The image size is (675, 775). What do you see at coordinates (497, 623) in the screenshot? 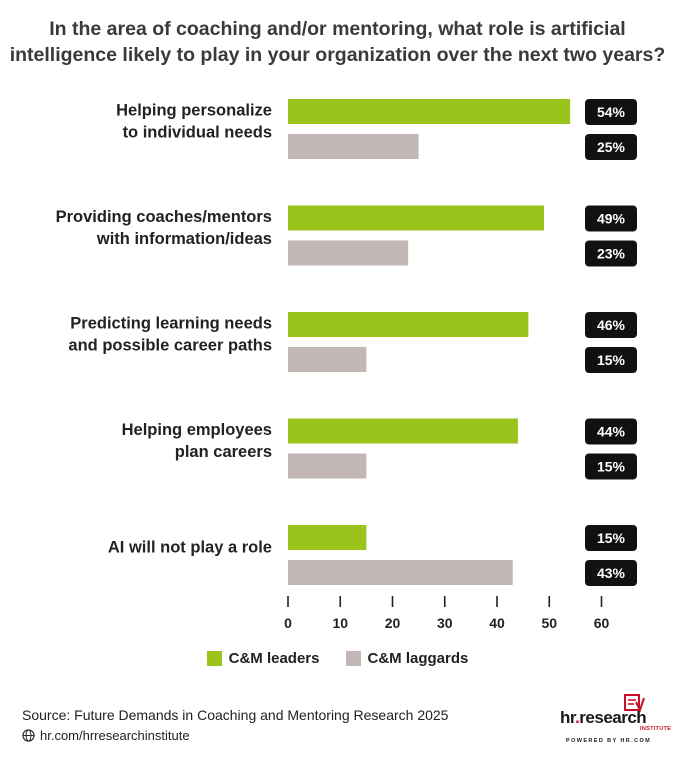
I see `x-tick-label-4: 40` at bounding box center [497, 623].